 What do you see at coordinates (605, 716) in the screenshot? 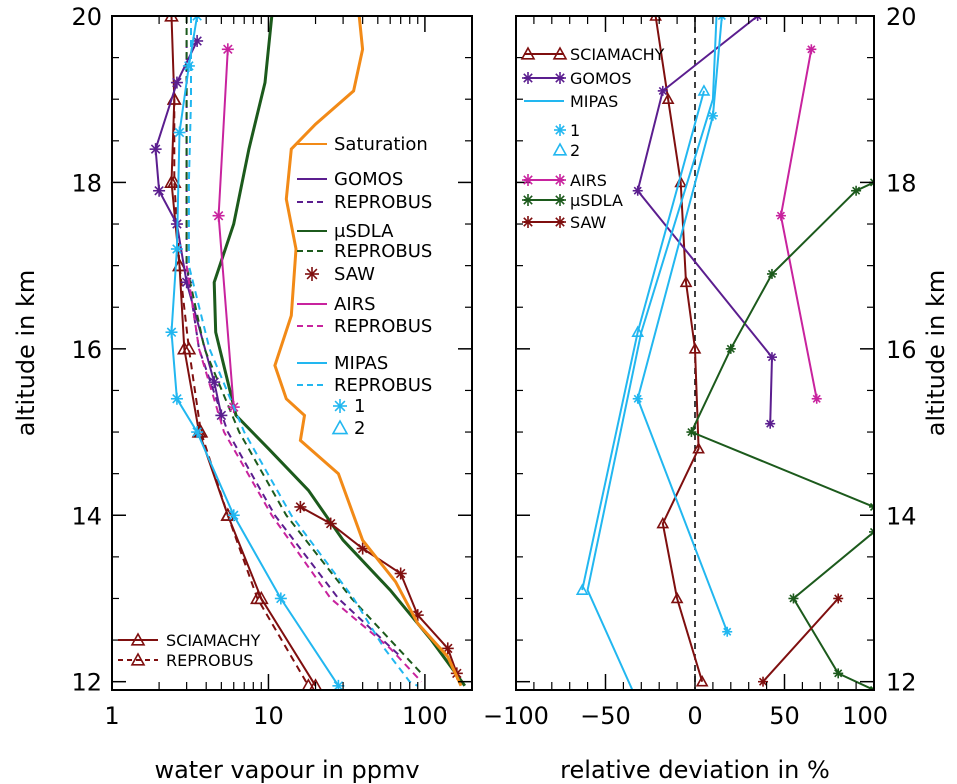
I see `x-tick-label: −50` at bounding box center [605, 716].